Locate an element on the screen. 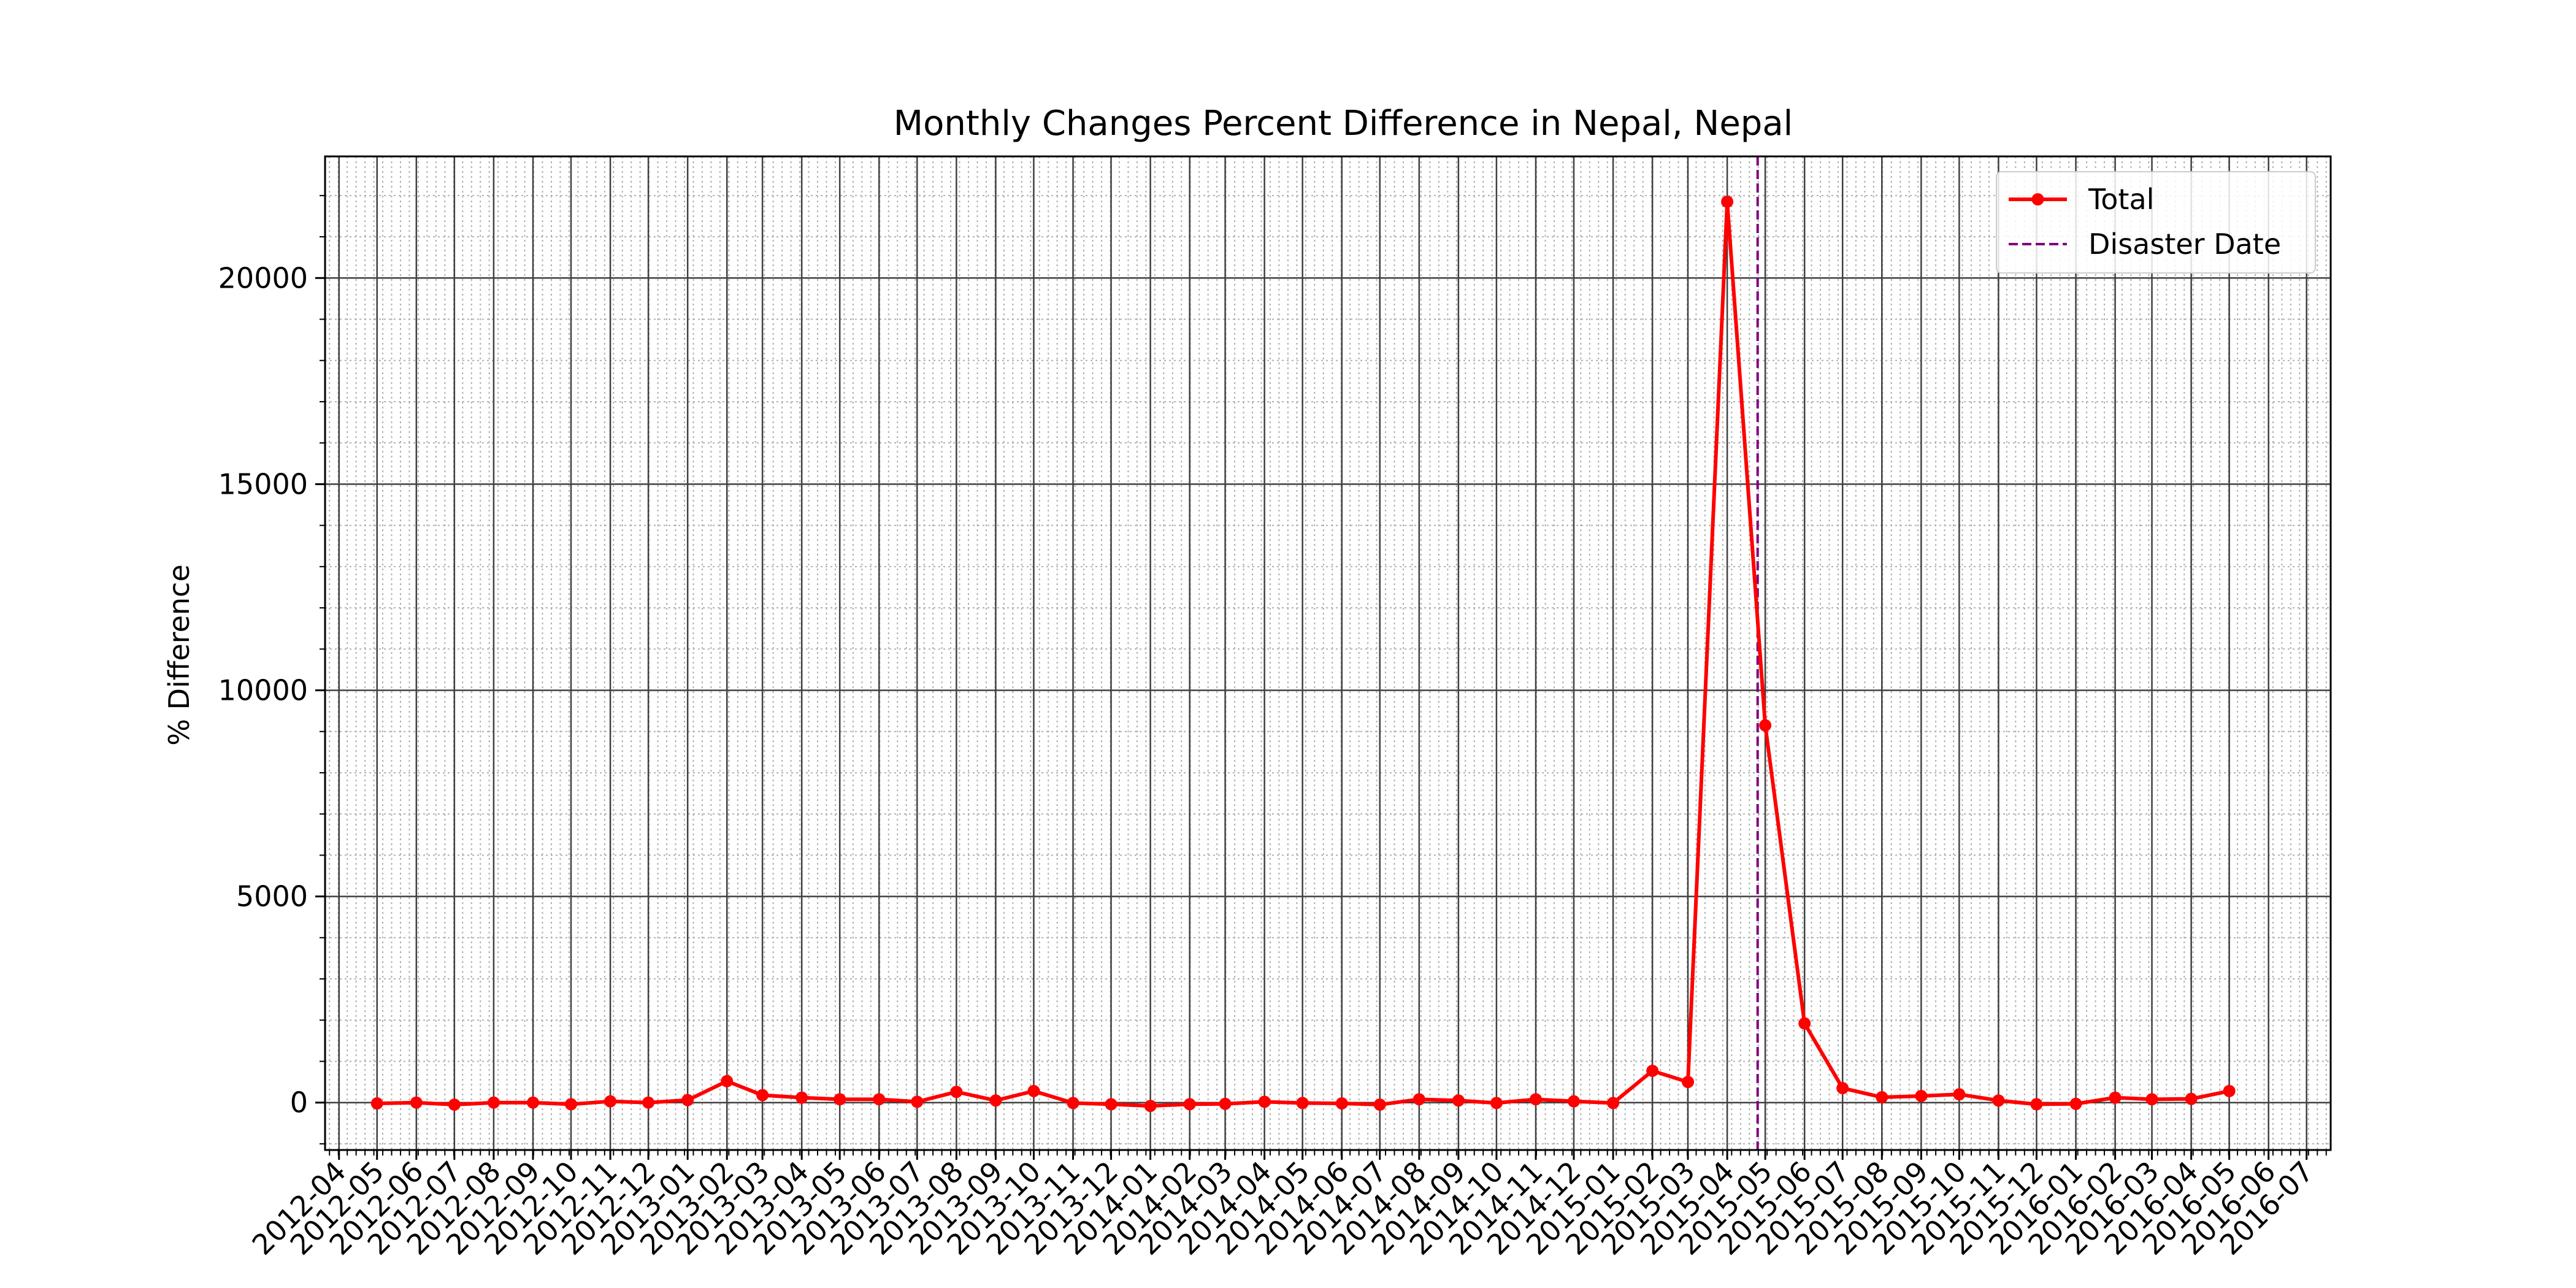 This screenshot has height=1288, width=2576. y-tick-label: 10000 is located at coordinates (263, 690).